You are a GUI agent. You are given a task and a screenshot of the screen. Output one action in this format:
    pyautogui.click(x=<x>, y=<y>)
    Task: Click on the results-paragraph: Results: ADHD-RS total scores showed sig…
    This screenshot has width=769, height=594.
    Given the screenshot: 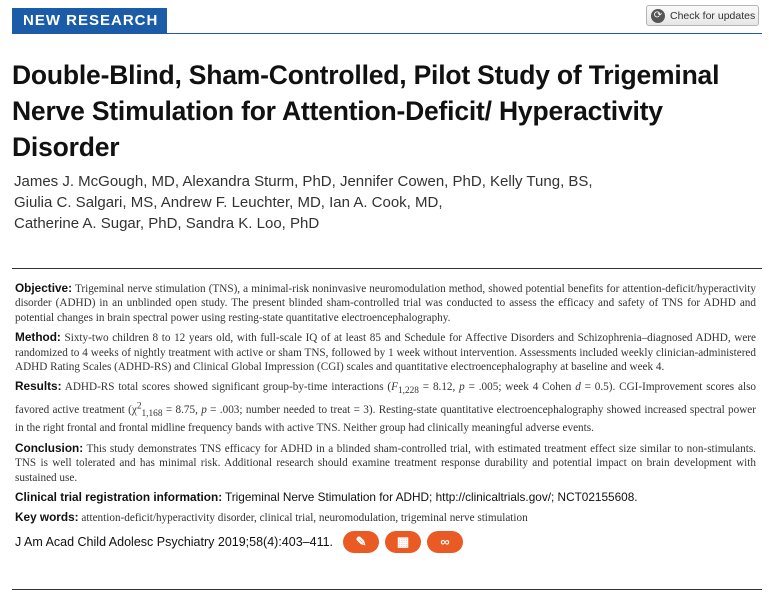 What is the action you would take?
    pyautogui.click(x=385, y=407)
    